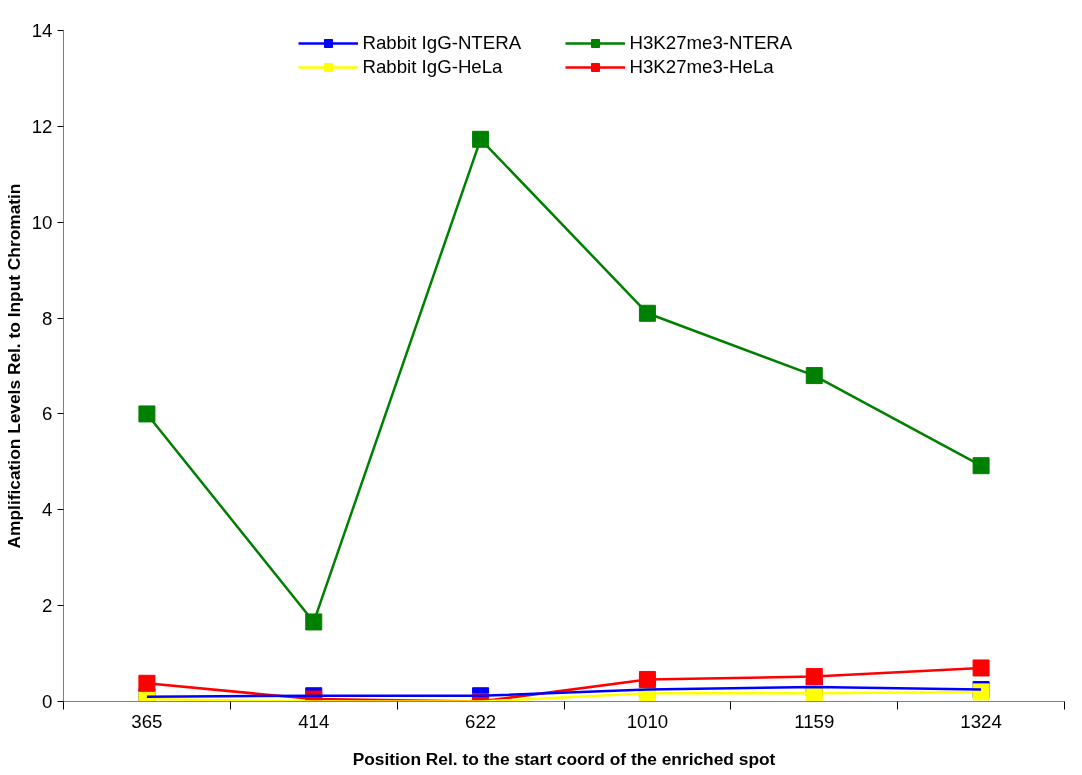  What do you see at coordinates (47, 606) in the screenshot?
I see `y-tick-label: 2` at bounding box center [47, 606].